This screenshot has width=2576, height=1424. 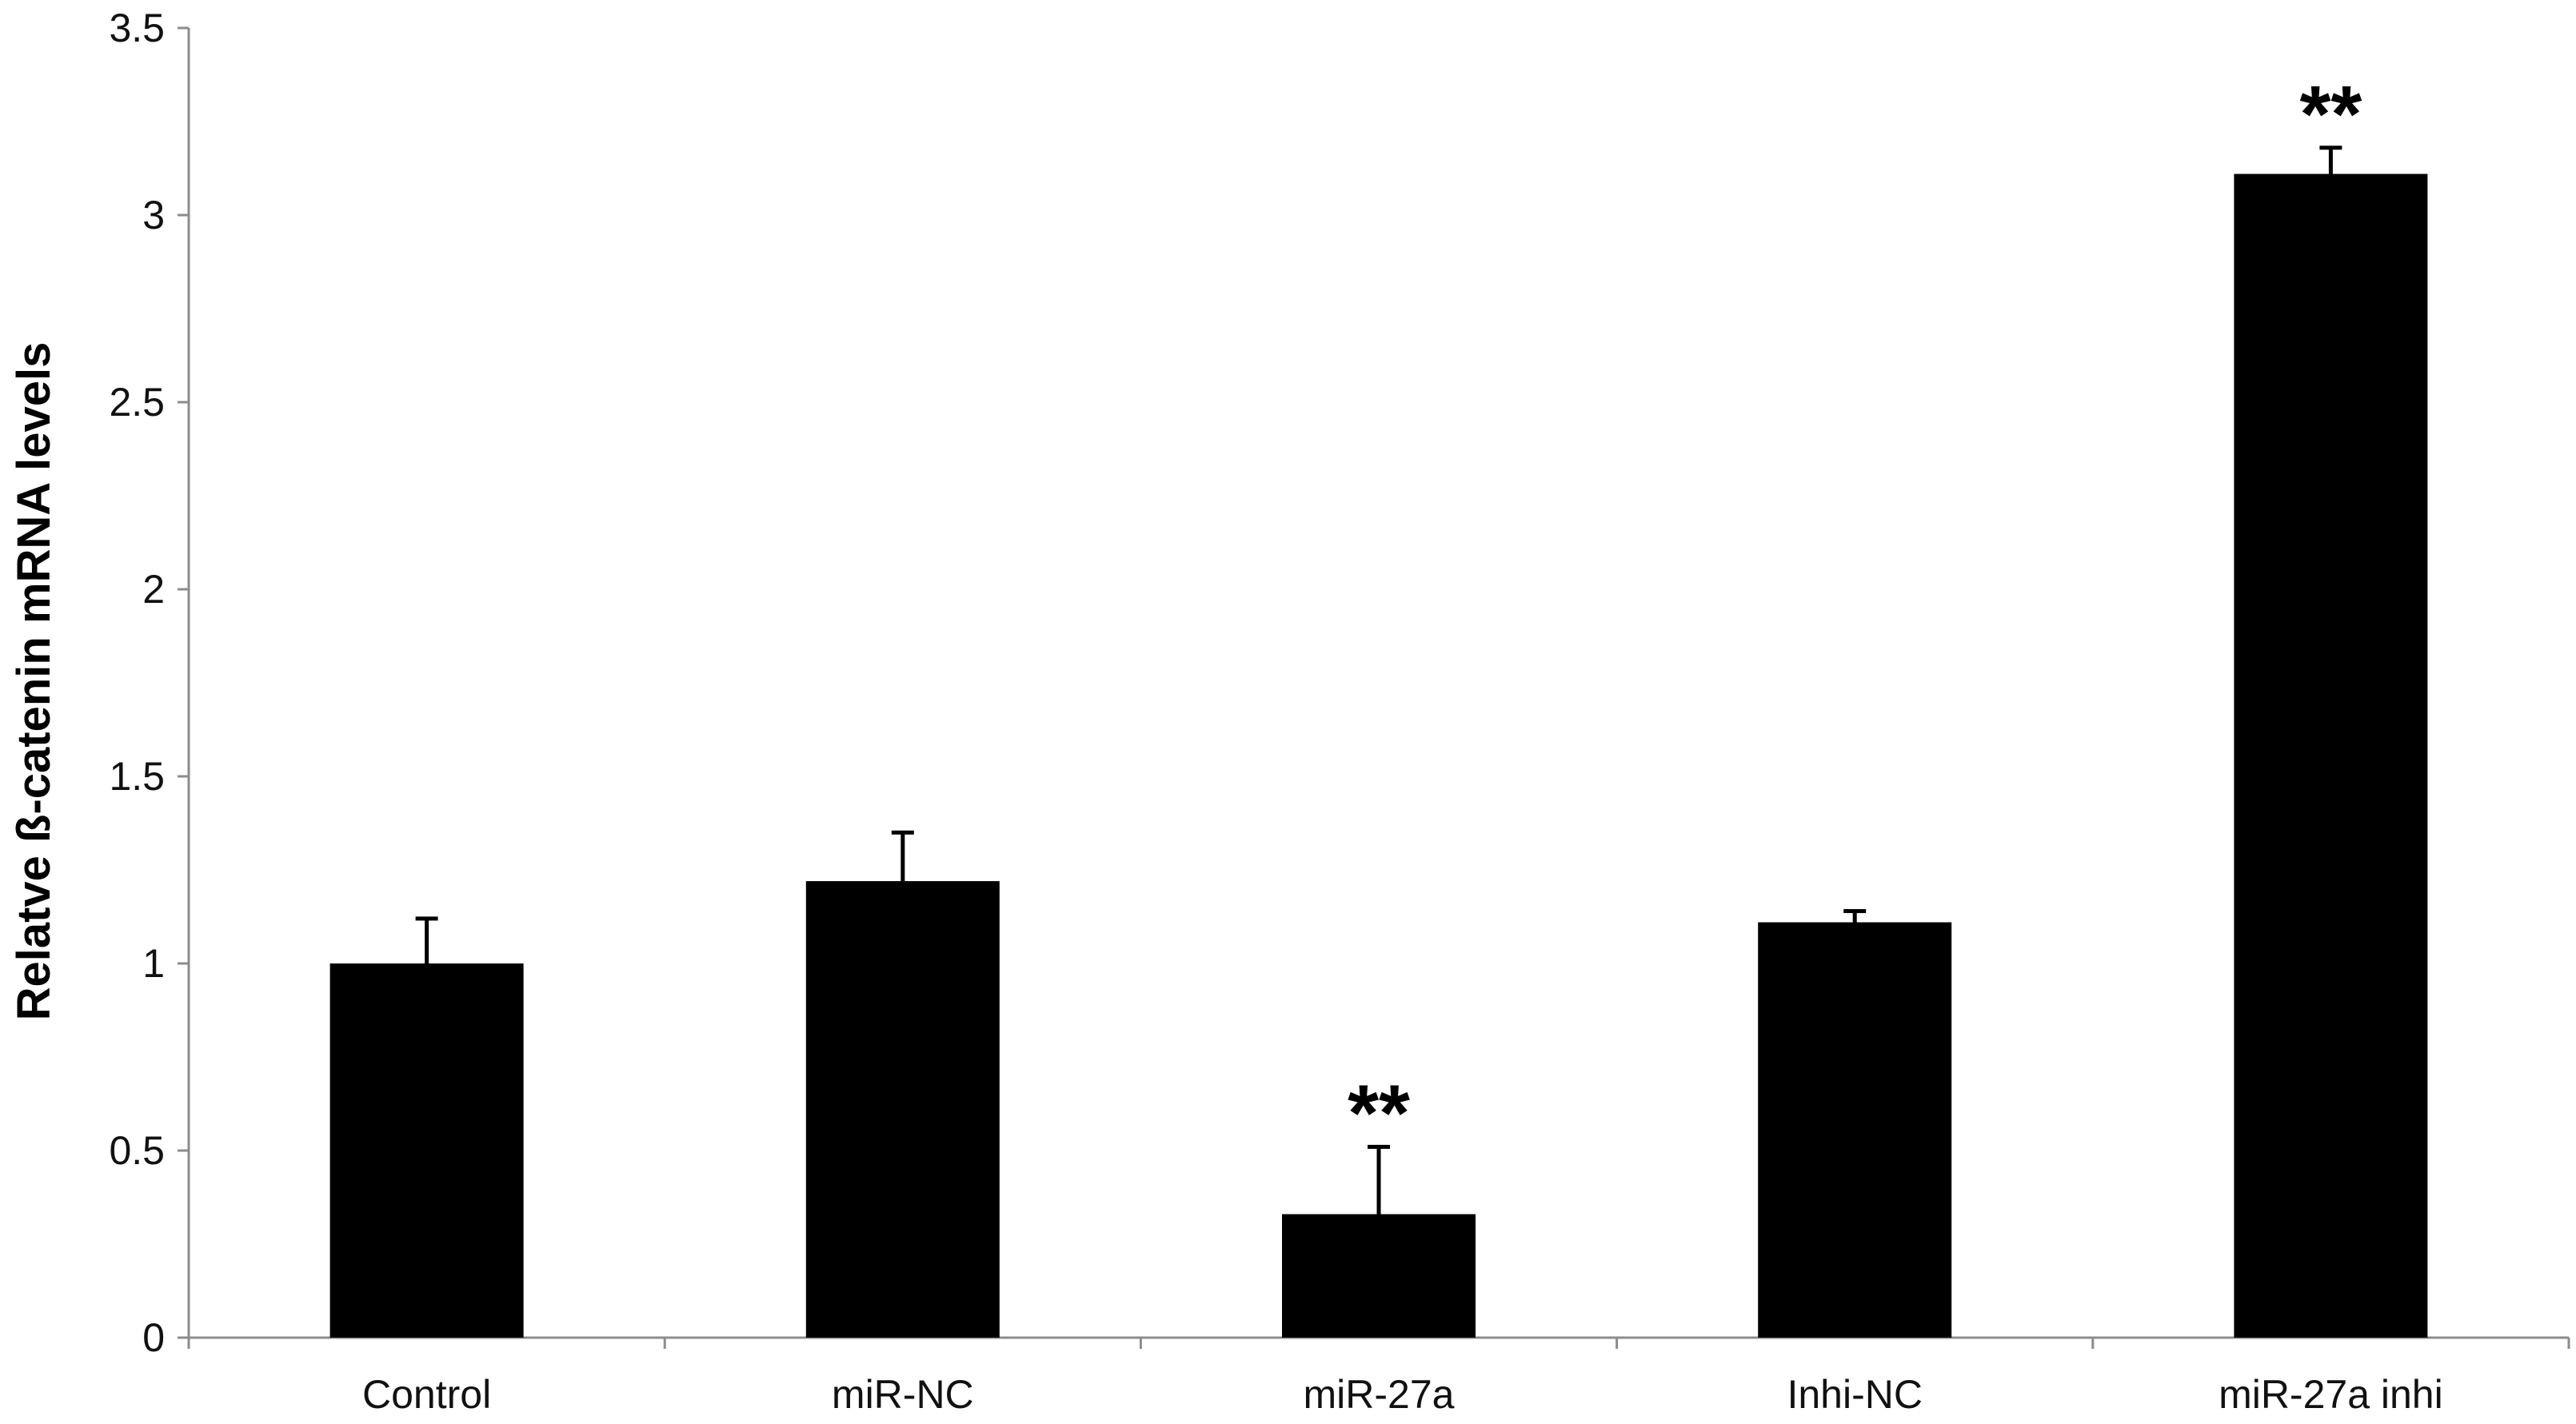 I want to click on x-tick-label: miR-NC, so click(x=903, y=1394).